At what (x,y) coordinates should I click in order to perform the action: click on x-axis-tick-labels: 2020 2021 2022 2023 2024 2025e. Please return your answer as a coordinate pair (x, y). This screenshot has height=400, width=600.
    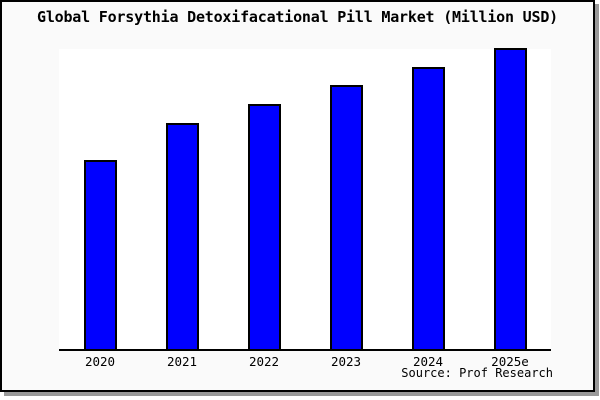
    Looking at the image, I should click on (305, 361).